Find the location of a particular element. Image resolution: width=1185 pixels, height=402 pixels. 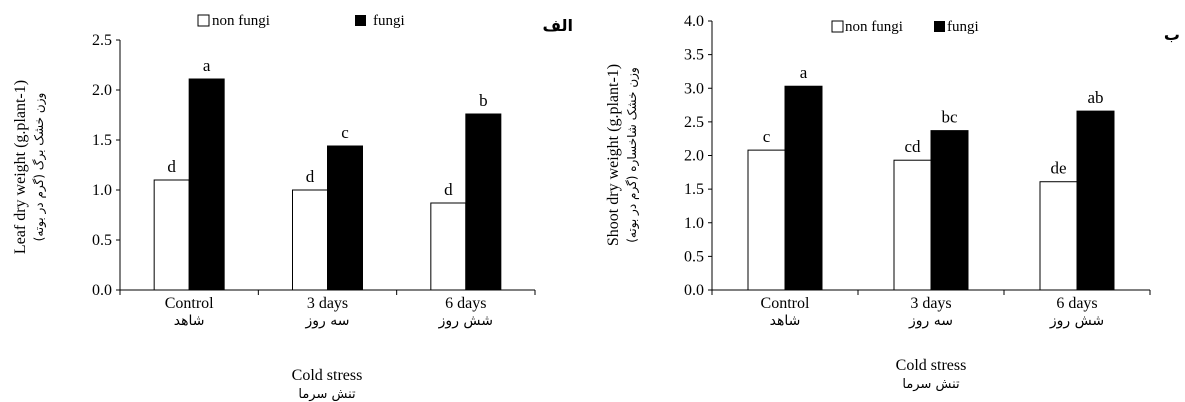

y-axis-label: Leaf dry weight (g.plant-1) is located at coordinates (20, 167).